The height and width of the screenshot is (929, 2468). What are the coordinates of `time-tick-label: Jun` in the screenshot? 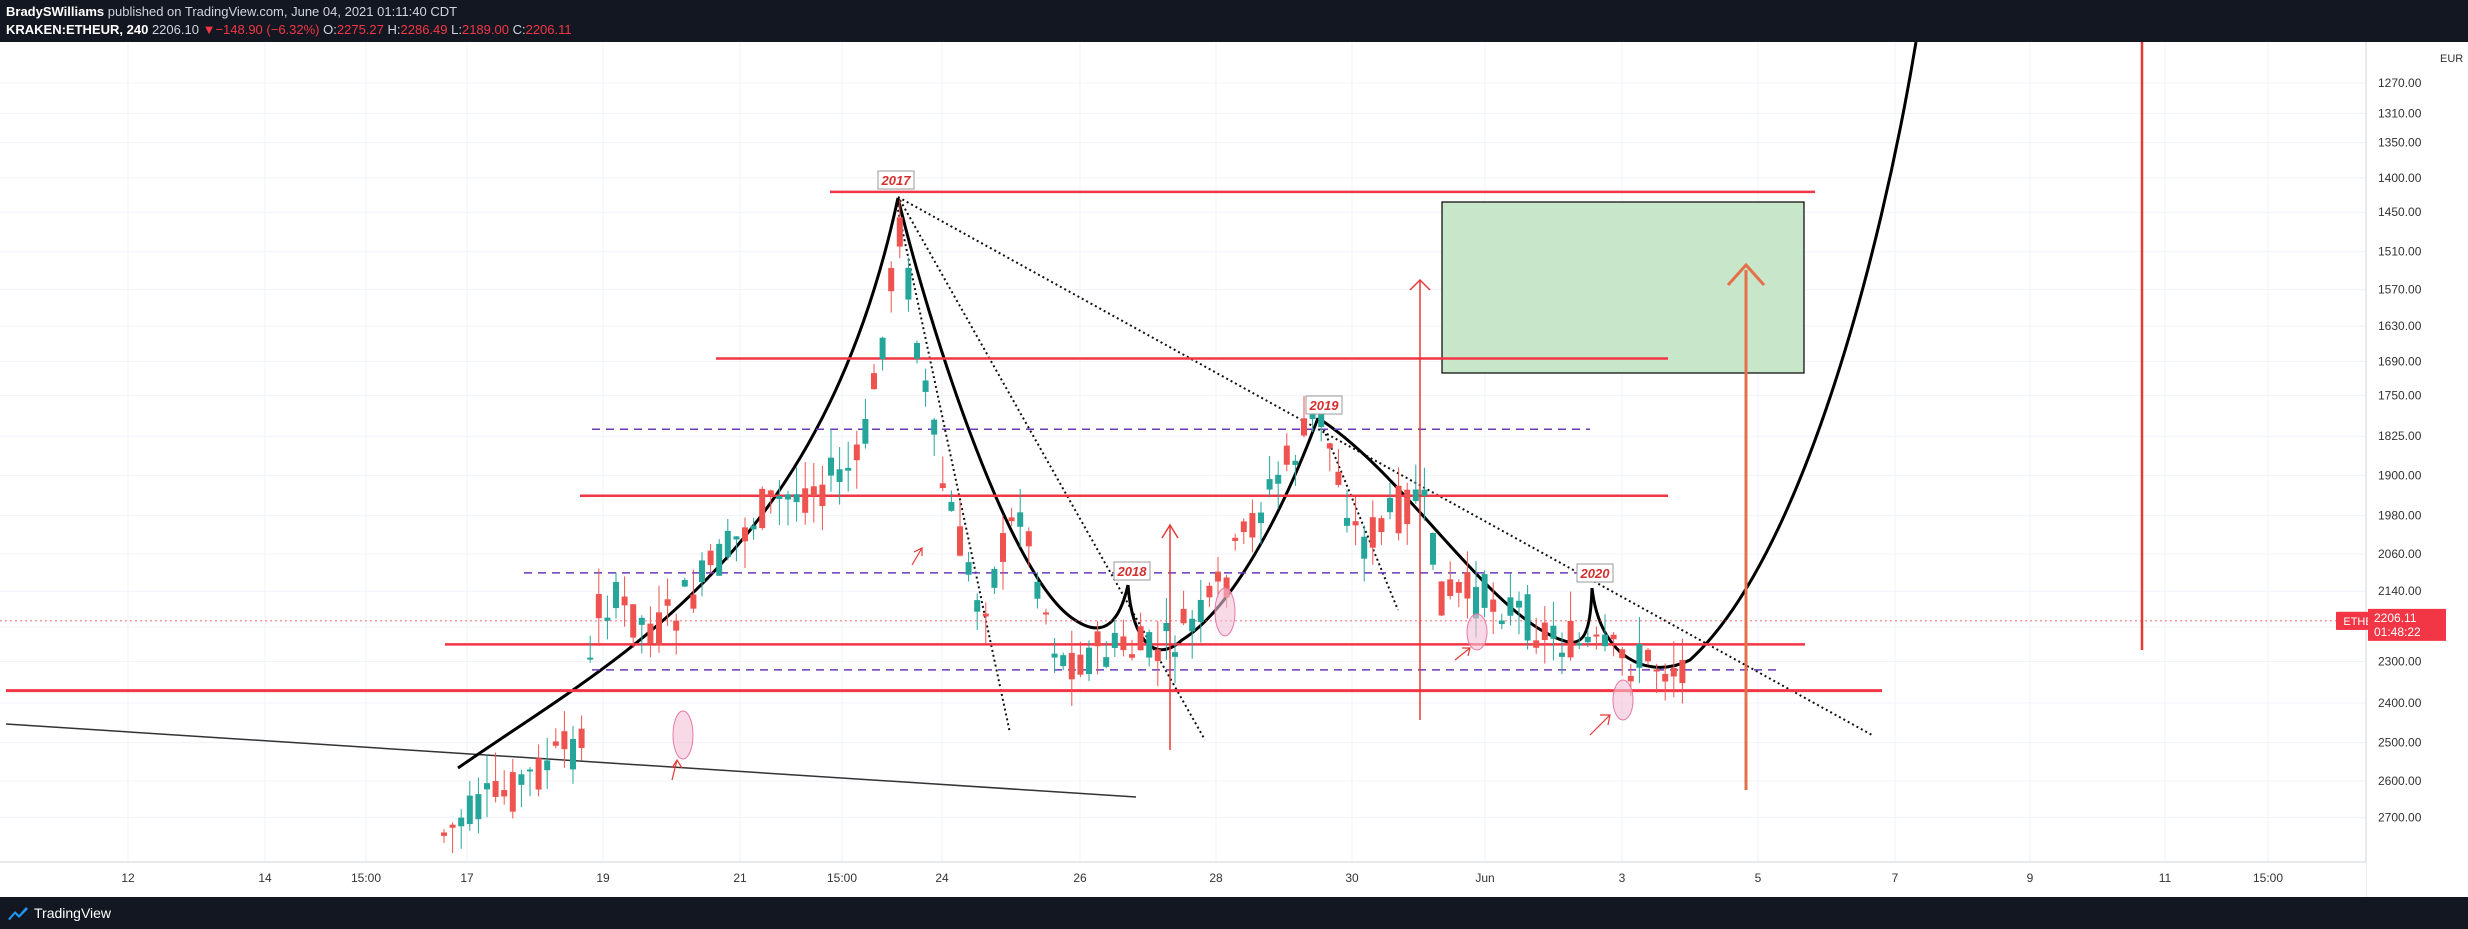 It's located at (1484, 878).